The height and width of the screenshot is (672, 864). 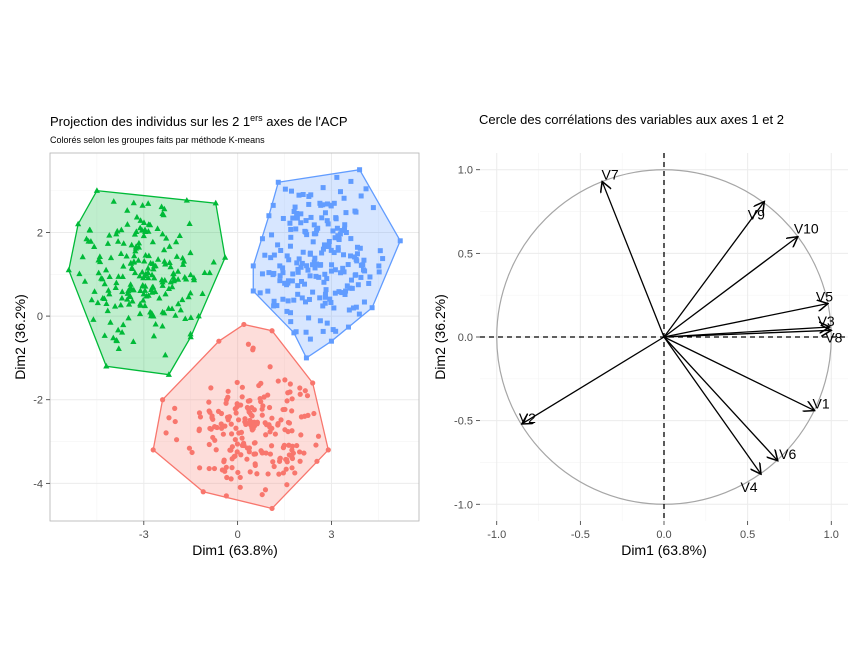 I want to click on left-x-axis-title: Dim1 (63.8%), so click(x=235, y=550).